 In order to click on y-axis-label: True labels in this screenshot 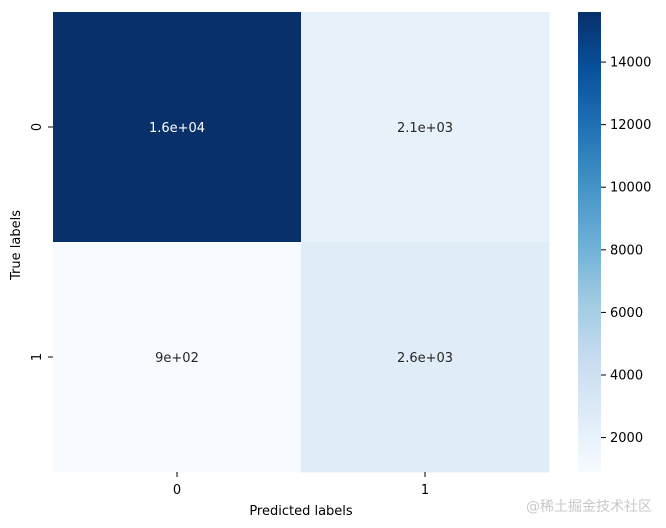, I will do `click(16, 245)`.